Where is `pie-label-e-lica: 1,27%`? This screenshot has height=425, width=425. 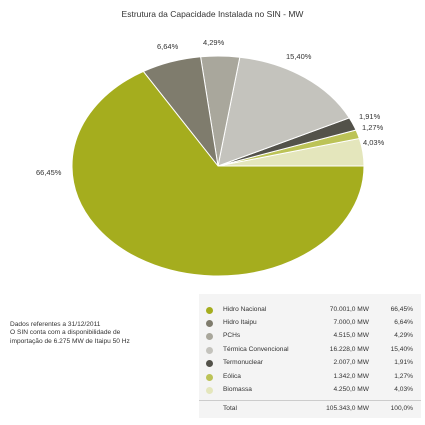 pie-label-e-lica: 1,27% is located at coordinates (373, 127).